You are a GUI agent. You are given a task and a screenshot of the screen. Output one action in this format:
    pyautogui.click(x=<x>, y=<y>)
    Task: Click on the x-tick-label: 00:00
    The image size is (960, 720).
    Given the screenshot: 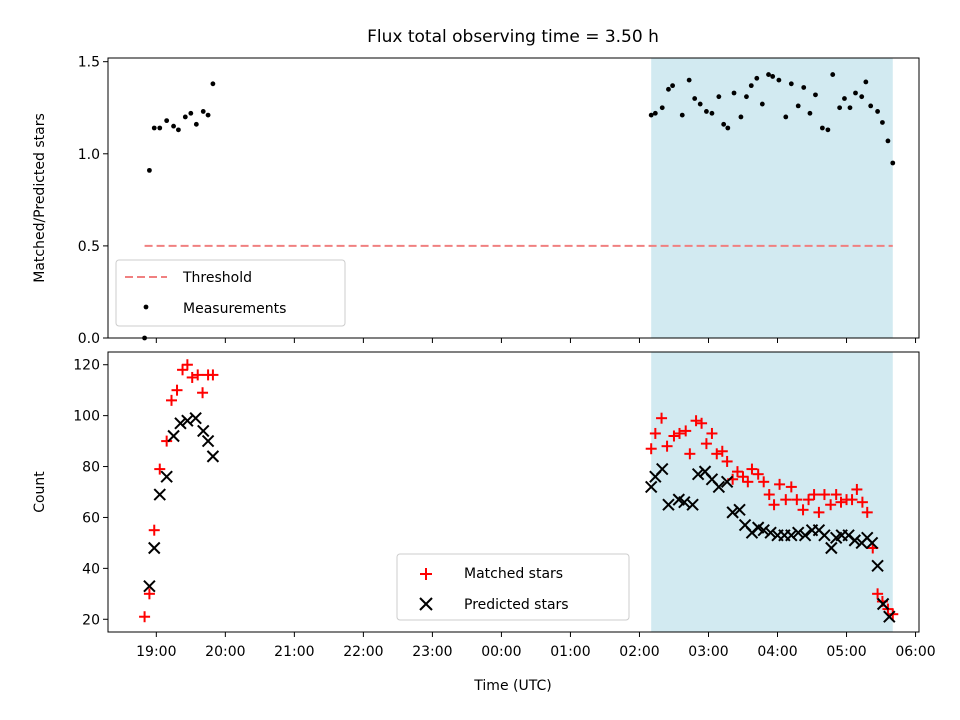 What is the action you would take?
    pyautogui.click(x=501, y=652)
    